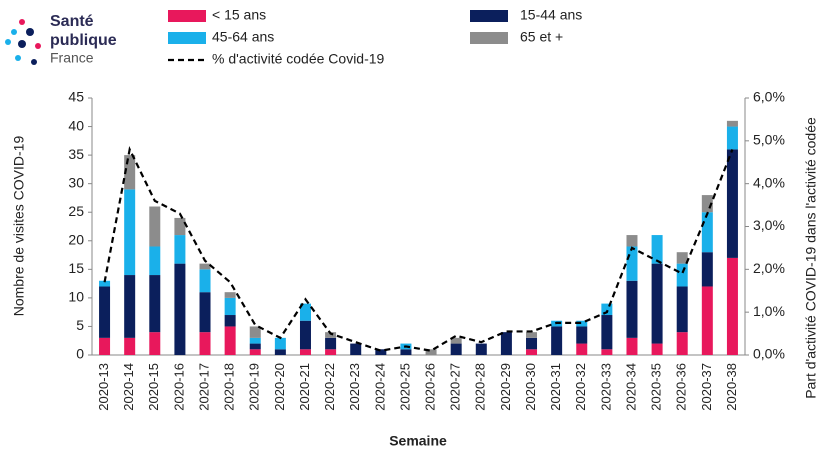  I want to click on legend-label: 65 et +, so click(541, 37).